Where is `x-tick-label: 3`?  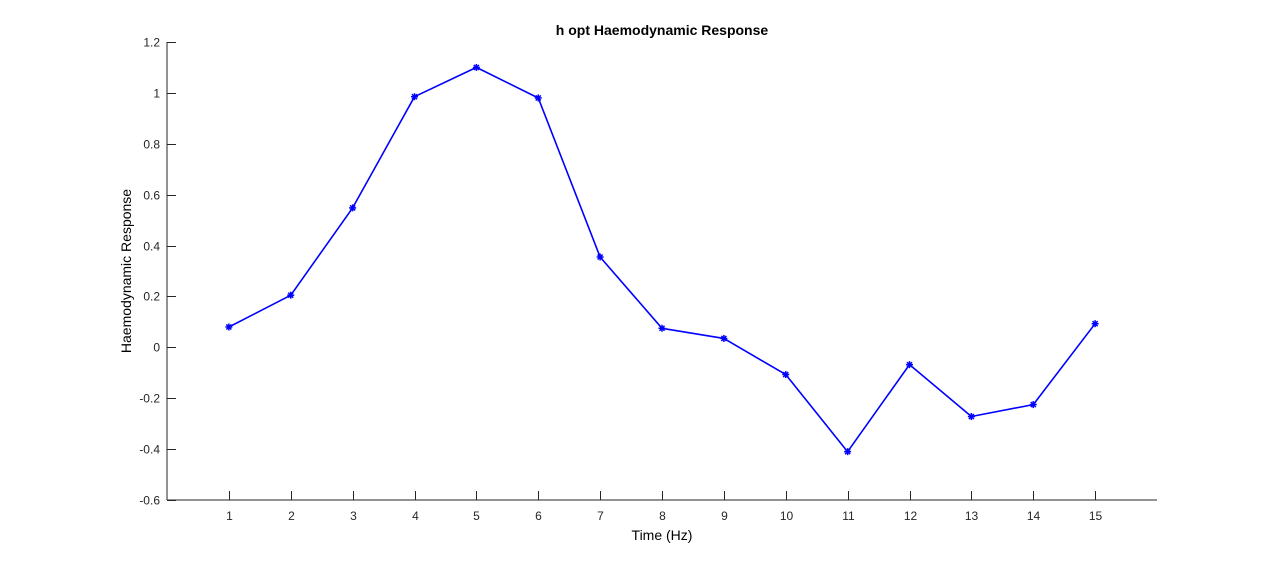 x-tick-label: 3 is located at coordinates (353, 516).